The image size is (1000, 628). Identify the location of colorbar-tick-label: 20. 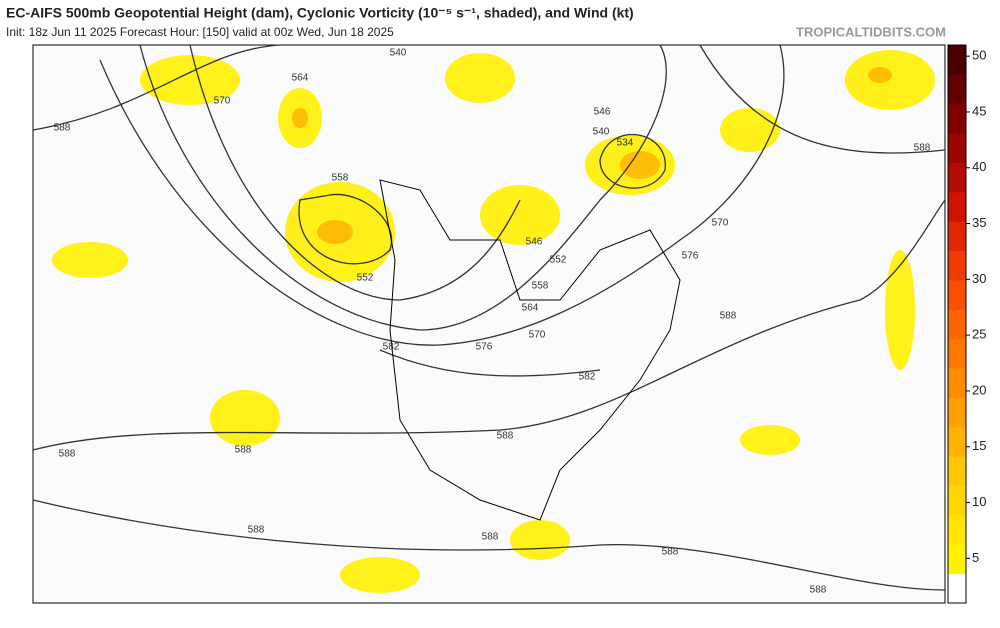
(979, 389).